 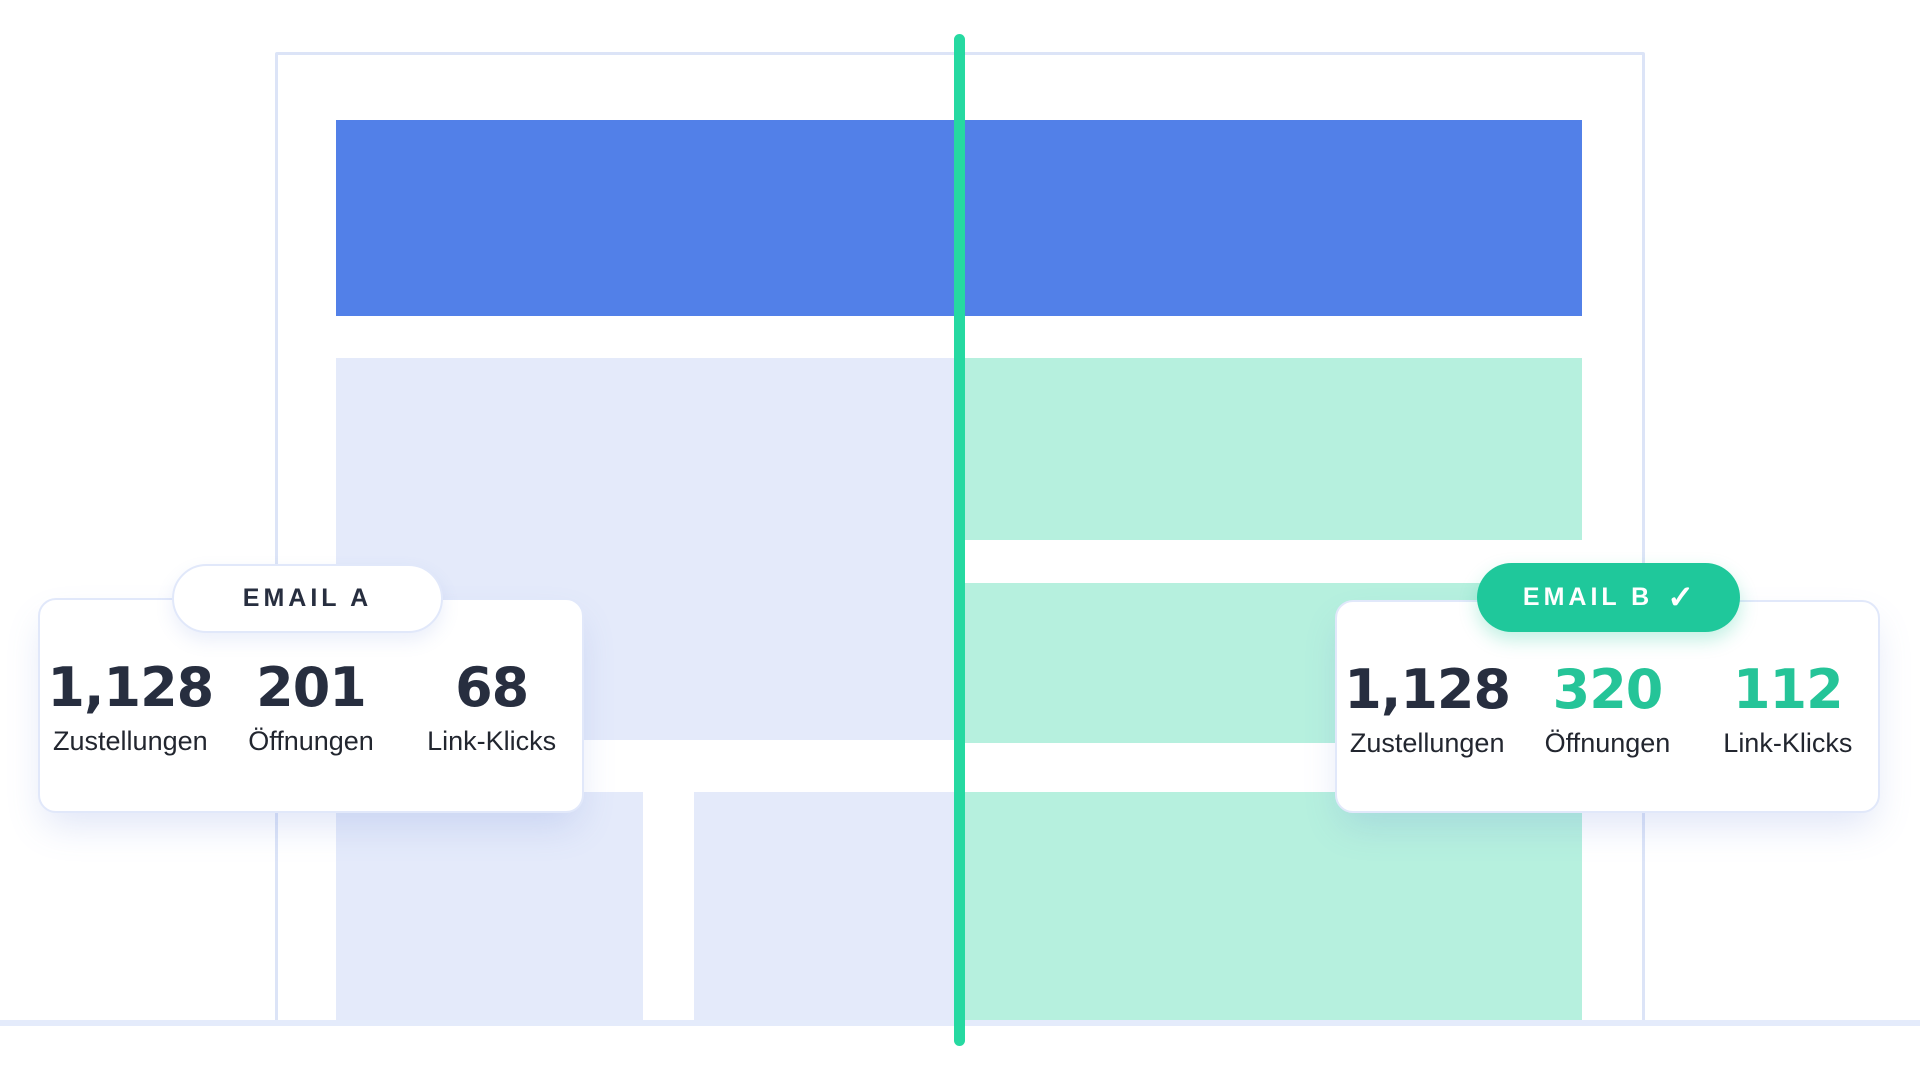 I want to click on stat-value: 112, so click(x=1788, y=689).